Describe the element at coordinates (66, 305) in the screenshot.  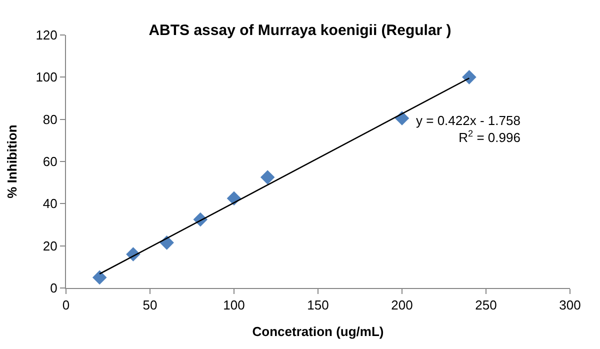
I see `x-tick-label: 0` at that location.